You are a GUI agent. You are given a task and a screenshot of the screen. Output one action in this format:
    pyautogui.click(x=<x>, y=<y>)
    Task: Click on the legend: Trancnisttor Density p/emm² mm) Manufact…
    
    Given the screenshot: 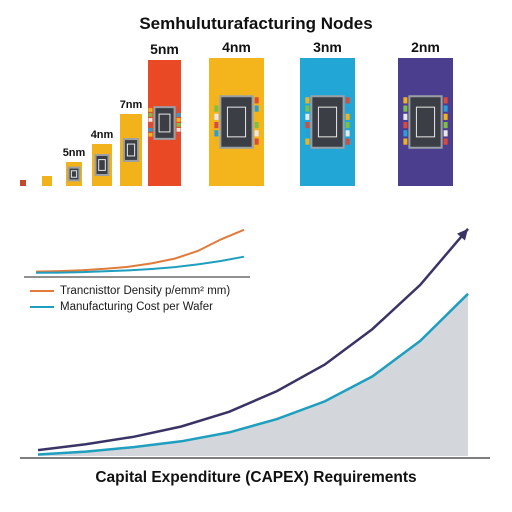 What is the action you would take?
    pyautogui.click(x=130, y=299)
    